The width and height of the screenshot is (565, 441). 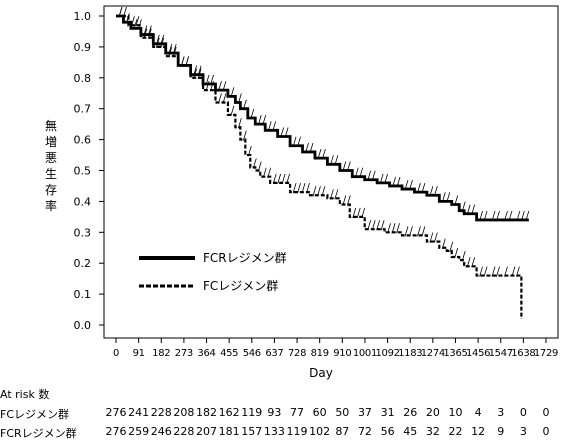 I want to click on risk-value: 20, so click(x=432, y=412).